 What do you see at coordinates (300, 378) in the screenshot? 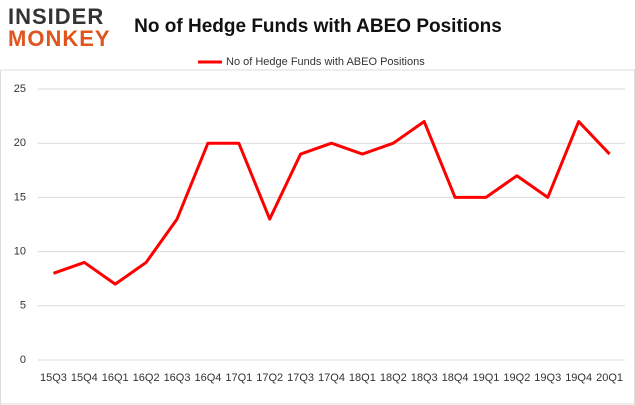
I see `x-tick-label: 17Q3` at bounding box center [300, 378].